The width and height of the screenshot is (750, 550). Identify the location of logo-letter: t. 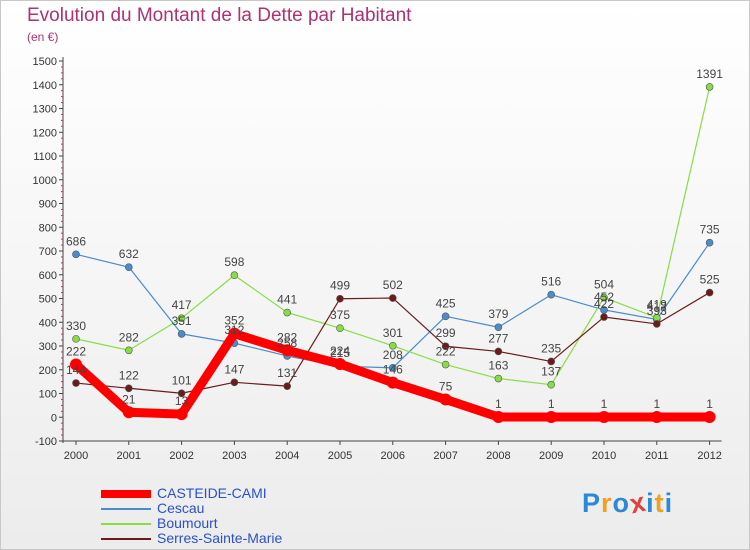
(659, 503).